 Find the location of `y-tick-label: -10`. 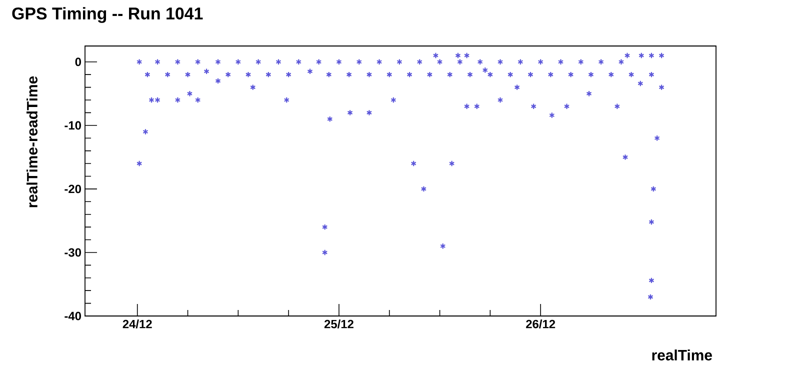

y-tick-label: -10 is located at coordinates (72, 125).